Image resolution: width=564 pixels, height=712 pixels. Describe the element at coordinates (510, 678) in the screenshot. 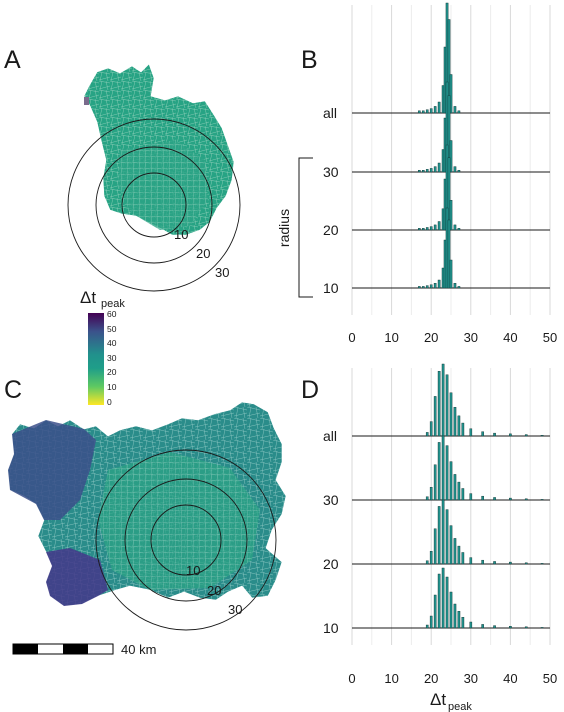

I see `ridgeD-tick-40: 40` at that location.